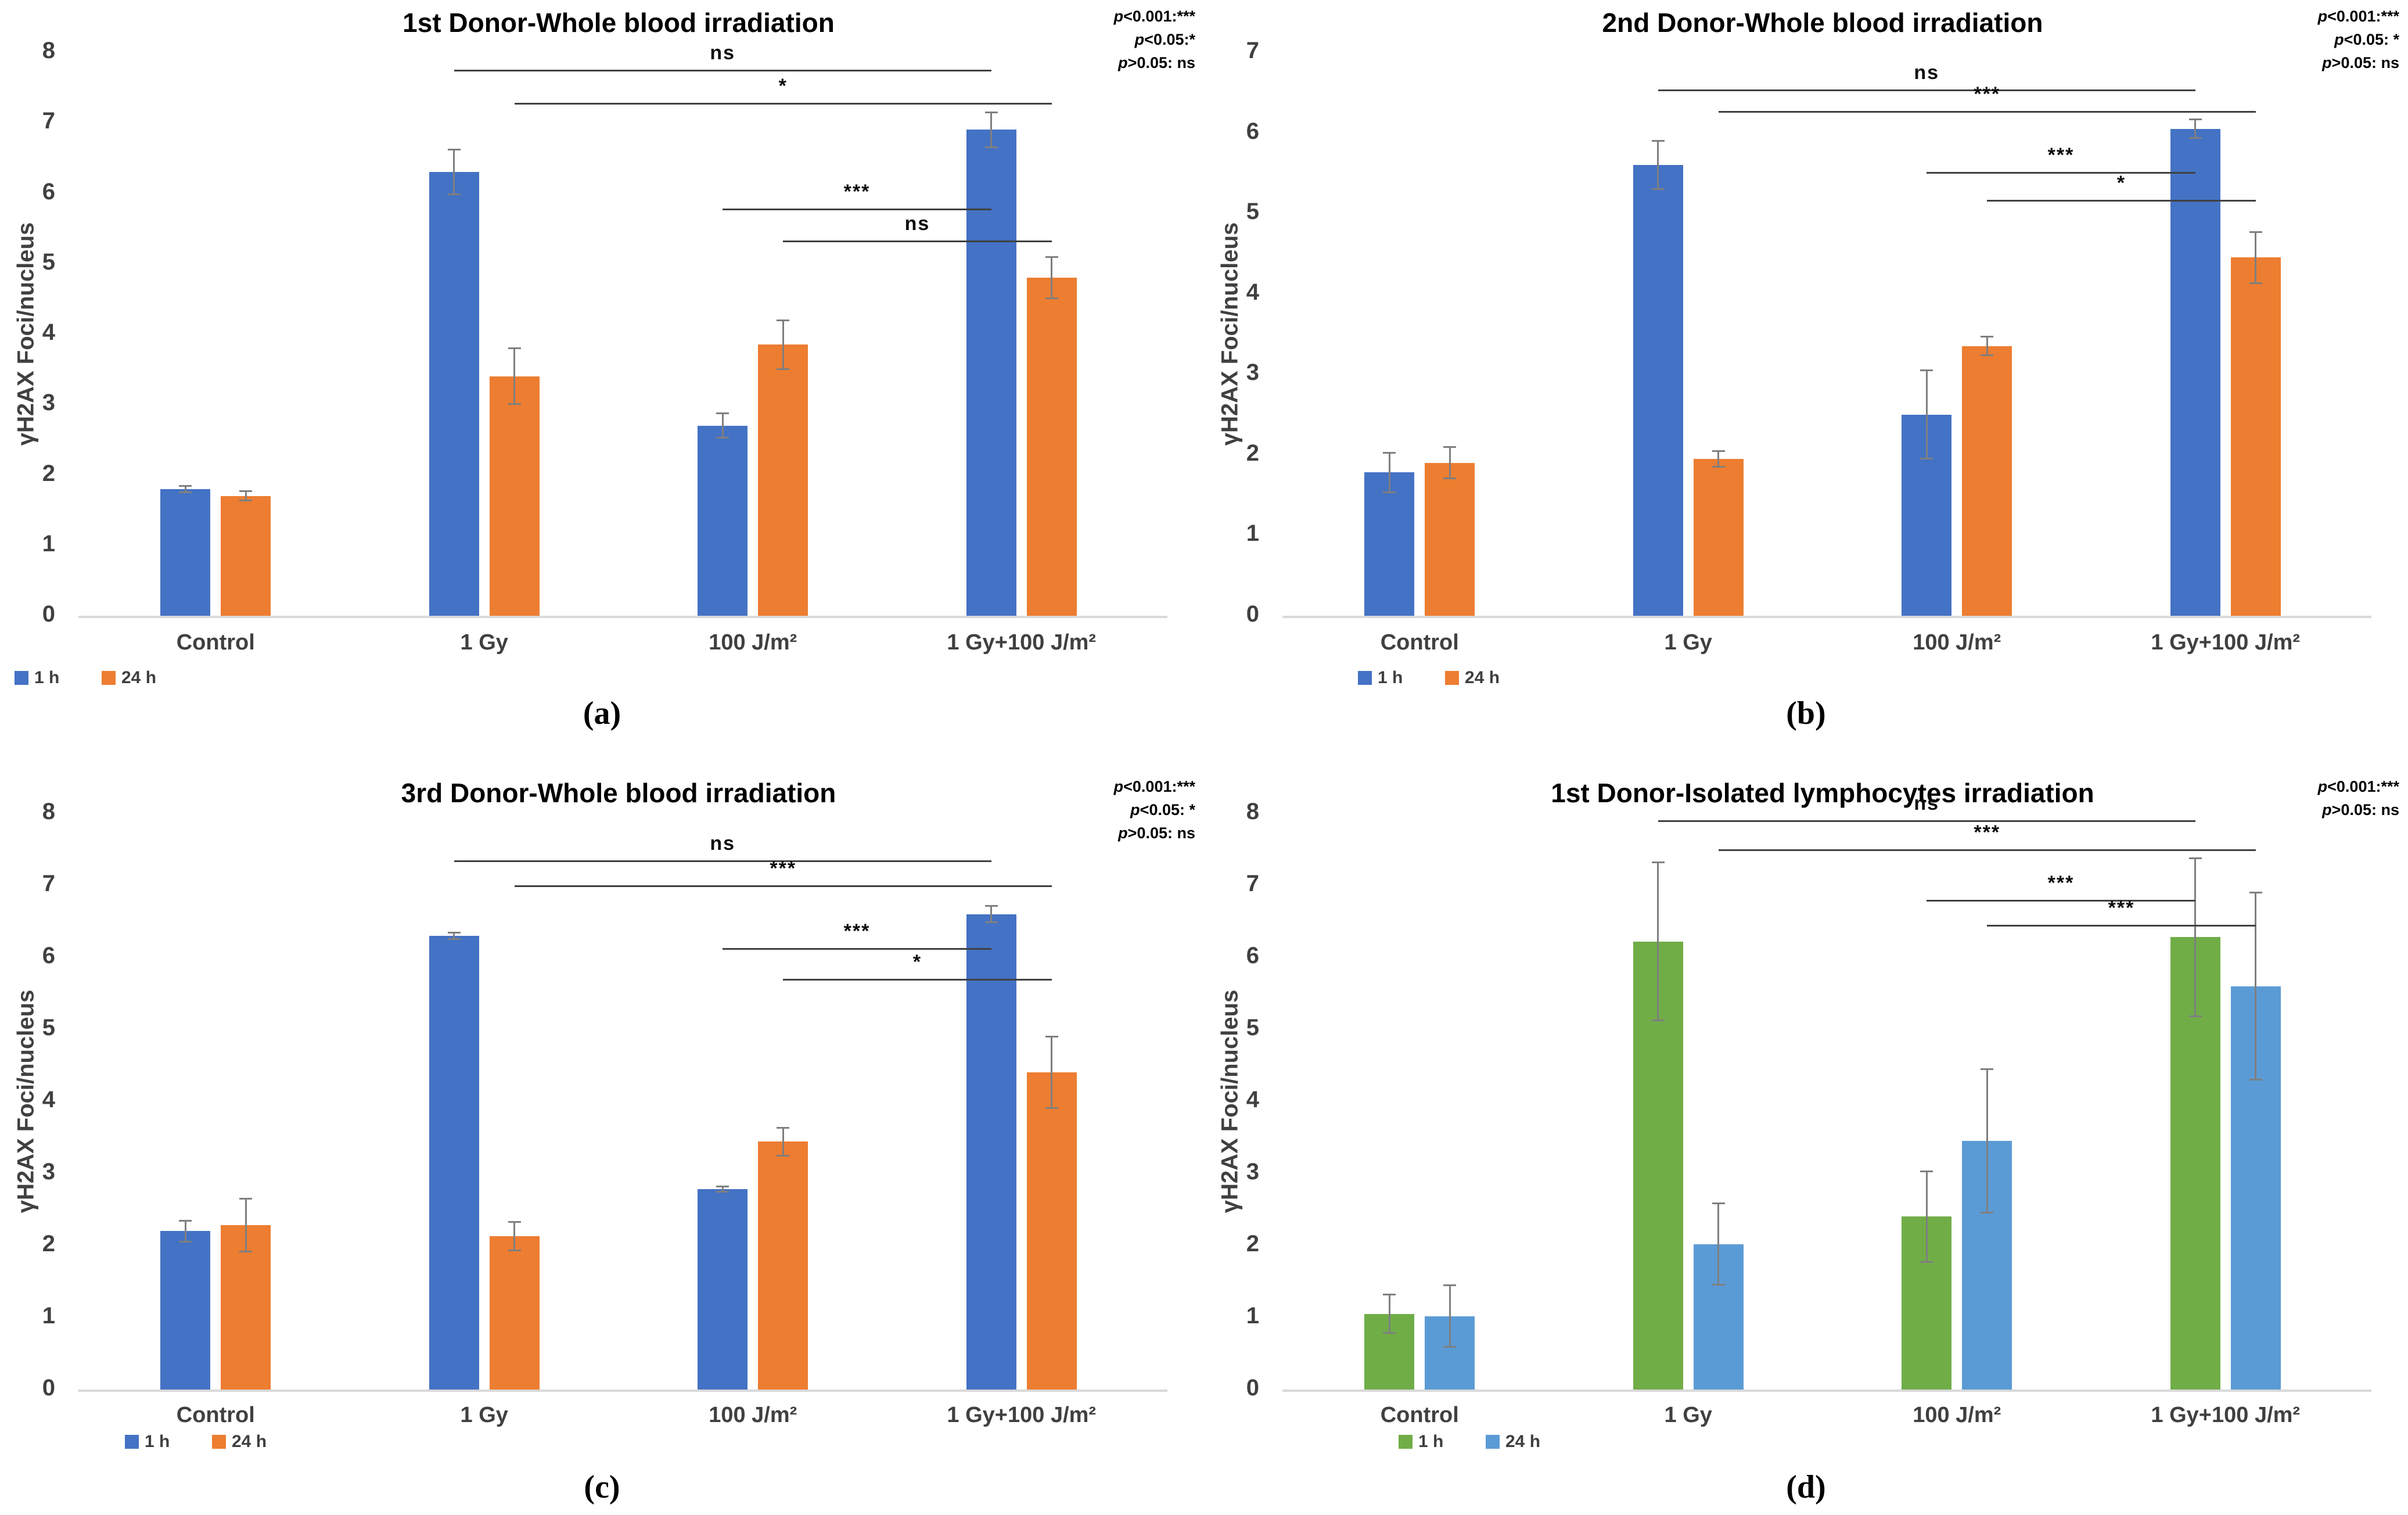 This screenshot has height=1515, width=2408. Describe the element at coordinates (2212, 798) in the screenshot. I see `p-value-key: p<0.001:*** p>0.05: ns` at that location.